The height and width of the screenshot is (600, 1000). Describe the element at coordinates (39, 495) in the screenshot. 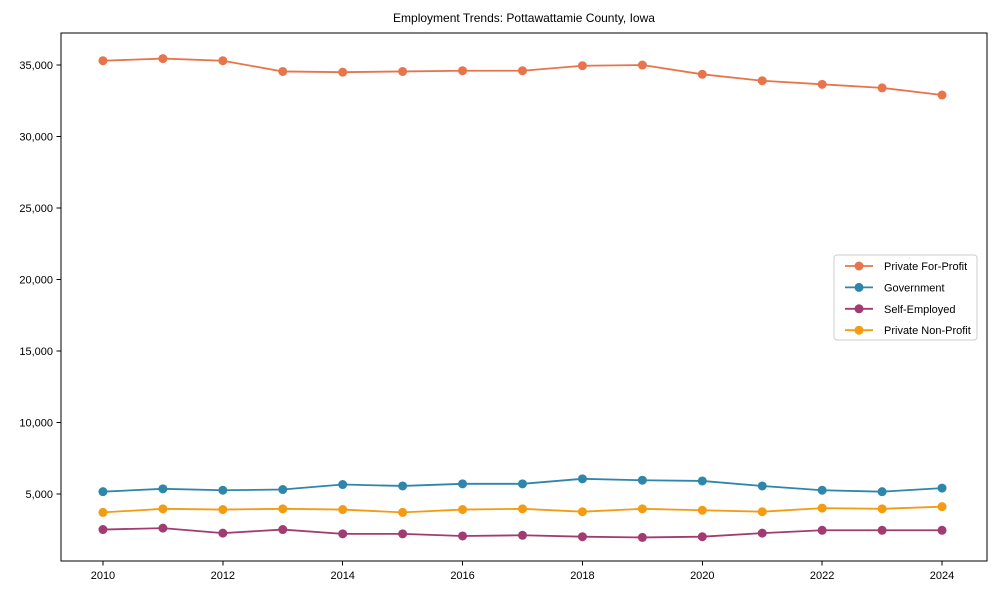

I see `y-tick-label: 5,000` at that location.